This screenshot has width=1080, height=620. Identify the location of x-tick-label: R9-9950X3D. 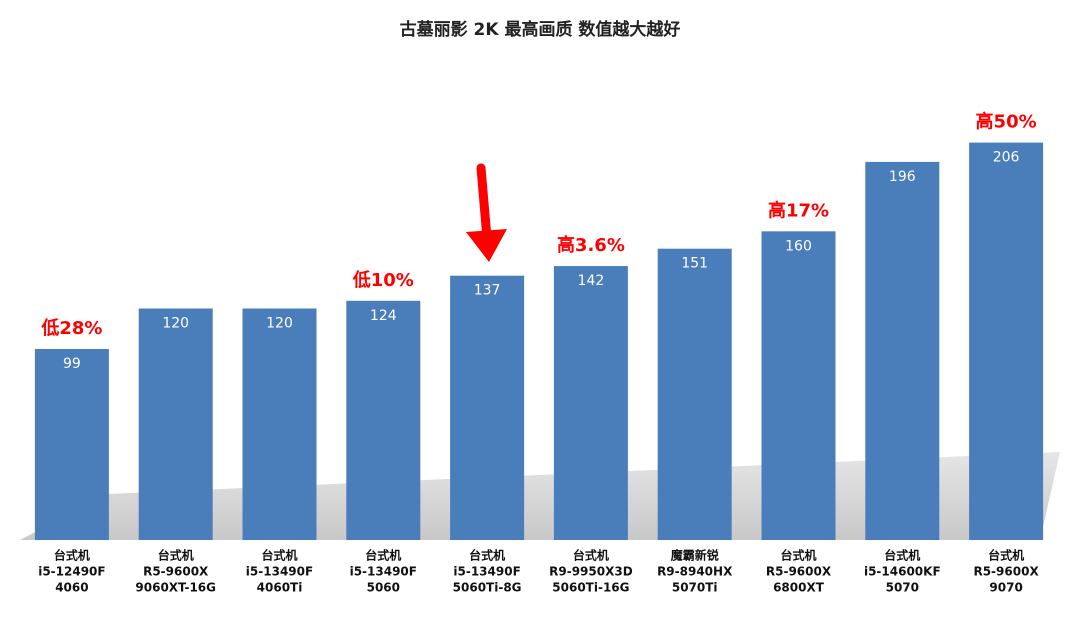
(591, 572).